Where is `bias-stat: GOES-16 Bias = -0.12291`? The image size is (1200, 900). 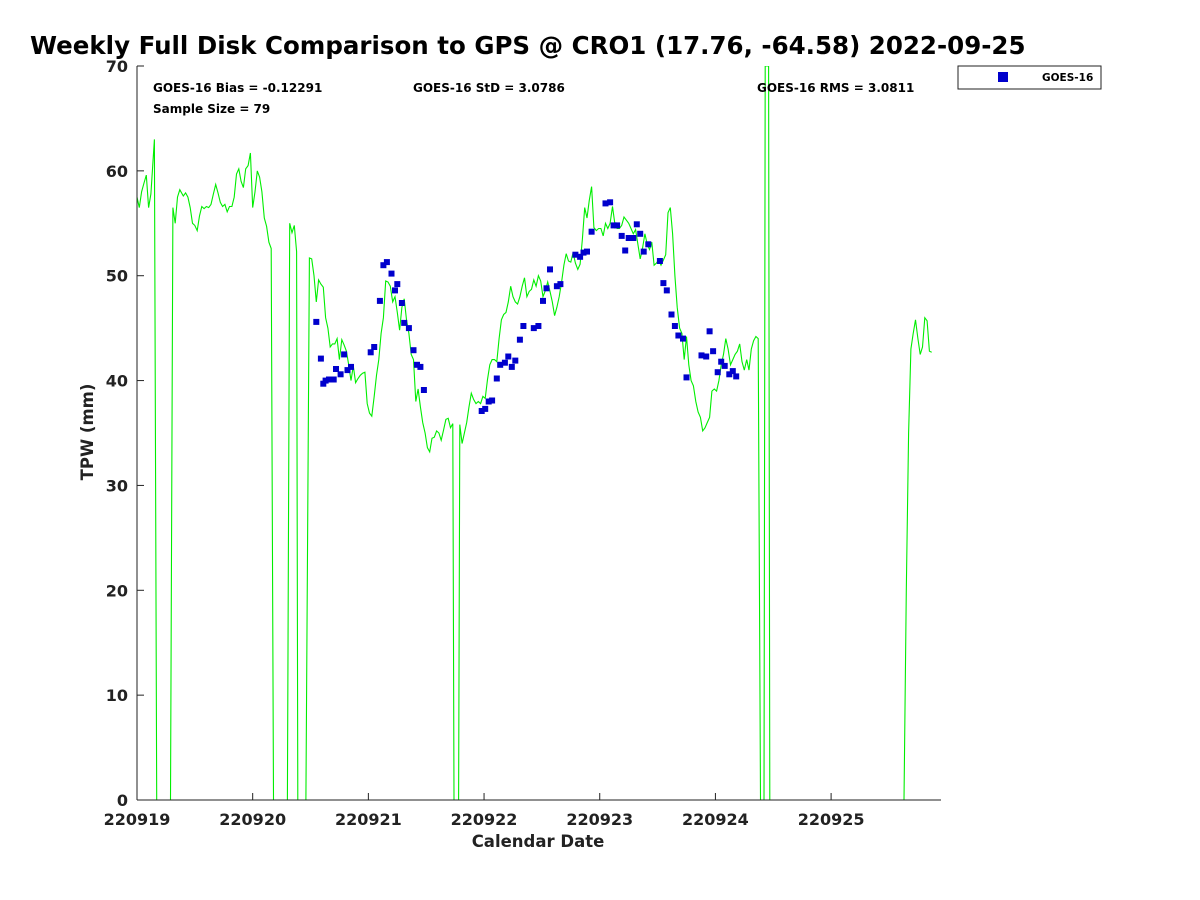
bias-stat: GOES-16 Bias = -0.12291 is located at coordinates (237, 88).